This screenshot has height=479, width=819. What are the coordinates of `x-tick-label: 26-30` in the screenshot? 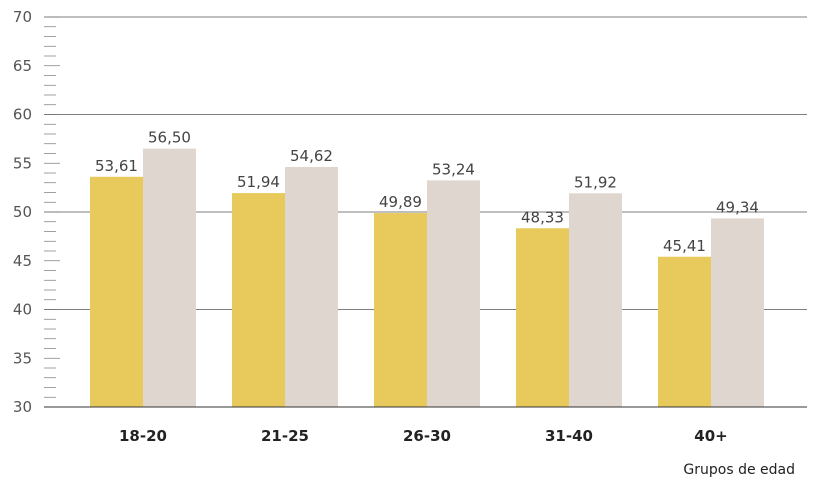 It's located at (427, 436).